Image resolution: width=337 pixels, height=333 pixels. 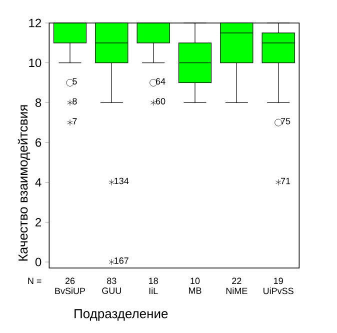 What do you see at coordinates (74, 81) in the screenshot?
I see `annotation: 5` at bounding box center [74, 81].